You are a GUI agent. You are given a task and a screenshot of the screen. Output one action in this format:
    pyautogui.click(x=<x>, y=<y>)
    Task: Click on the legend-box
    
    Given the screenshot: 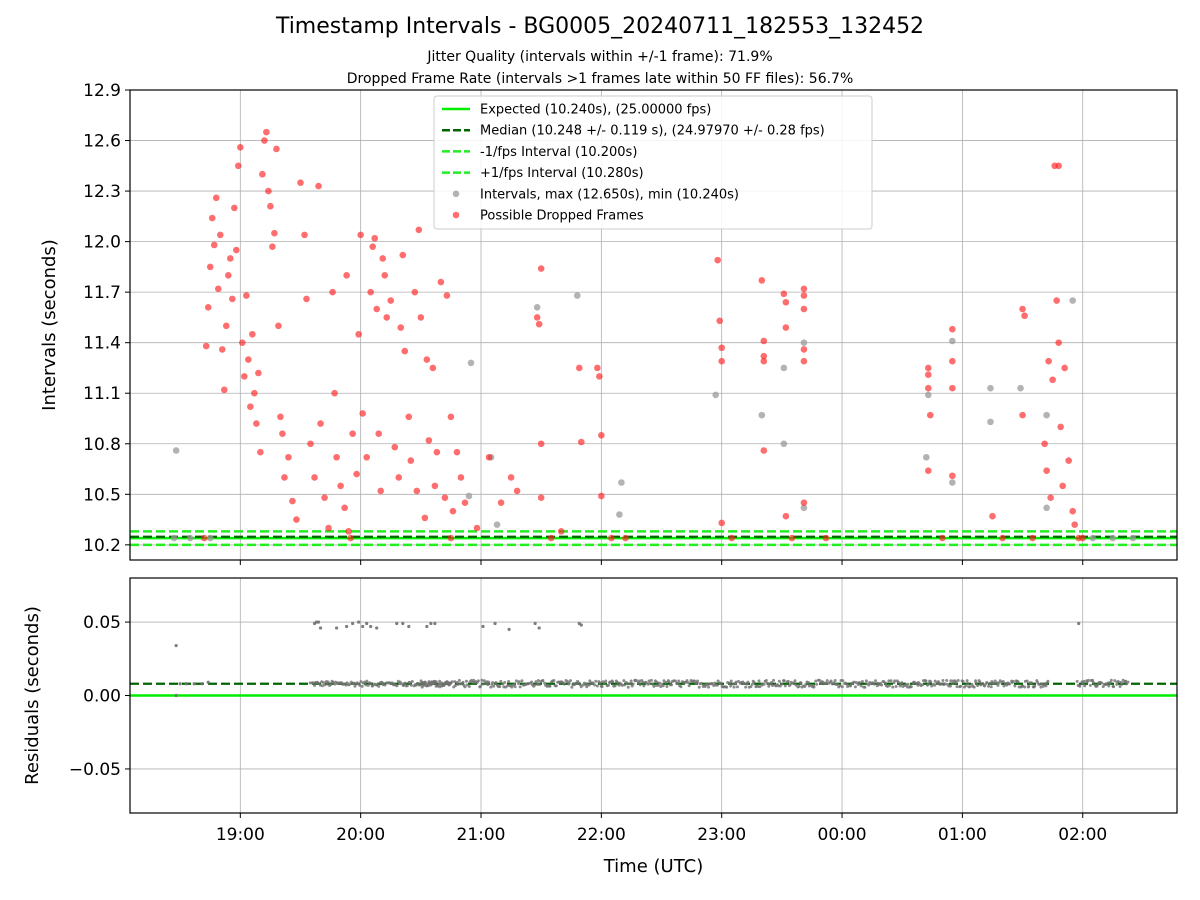 What is the action you would take?
    pyautogui.click(x=653, y=162)
    